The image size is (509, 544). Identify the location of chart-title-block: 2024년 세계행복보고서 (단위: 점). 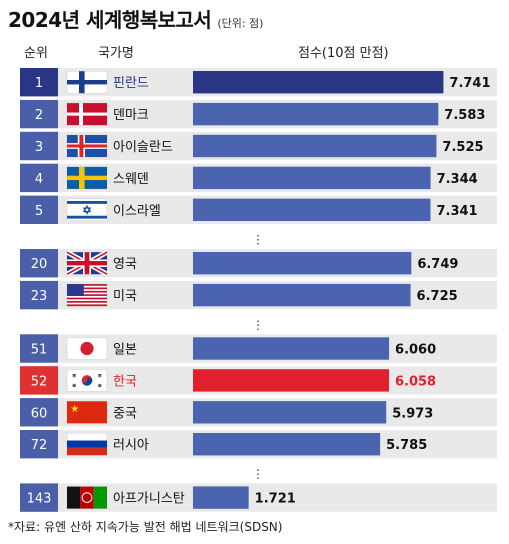
(135, 19).